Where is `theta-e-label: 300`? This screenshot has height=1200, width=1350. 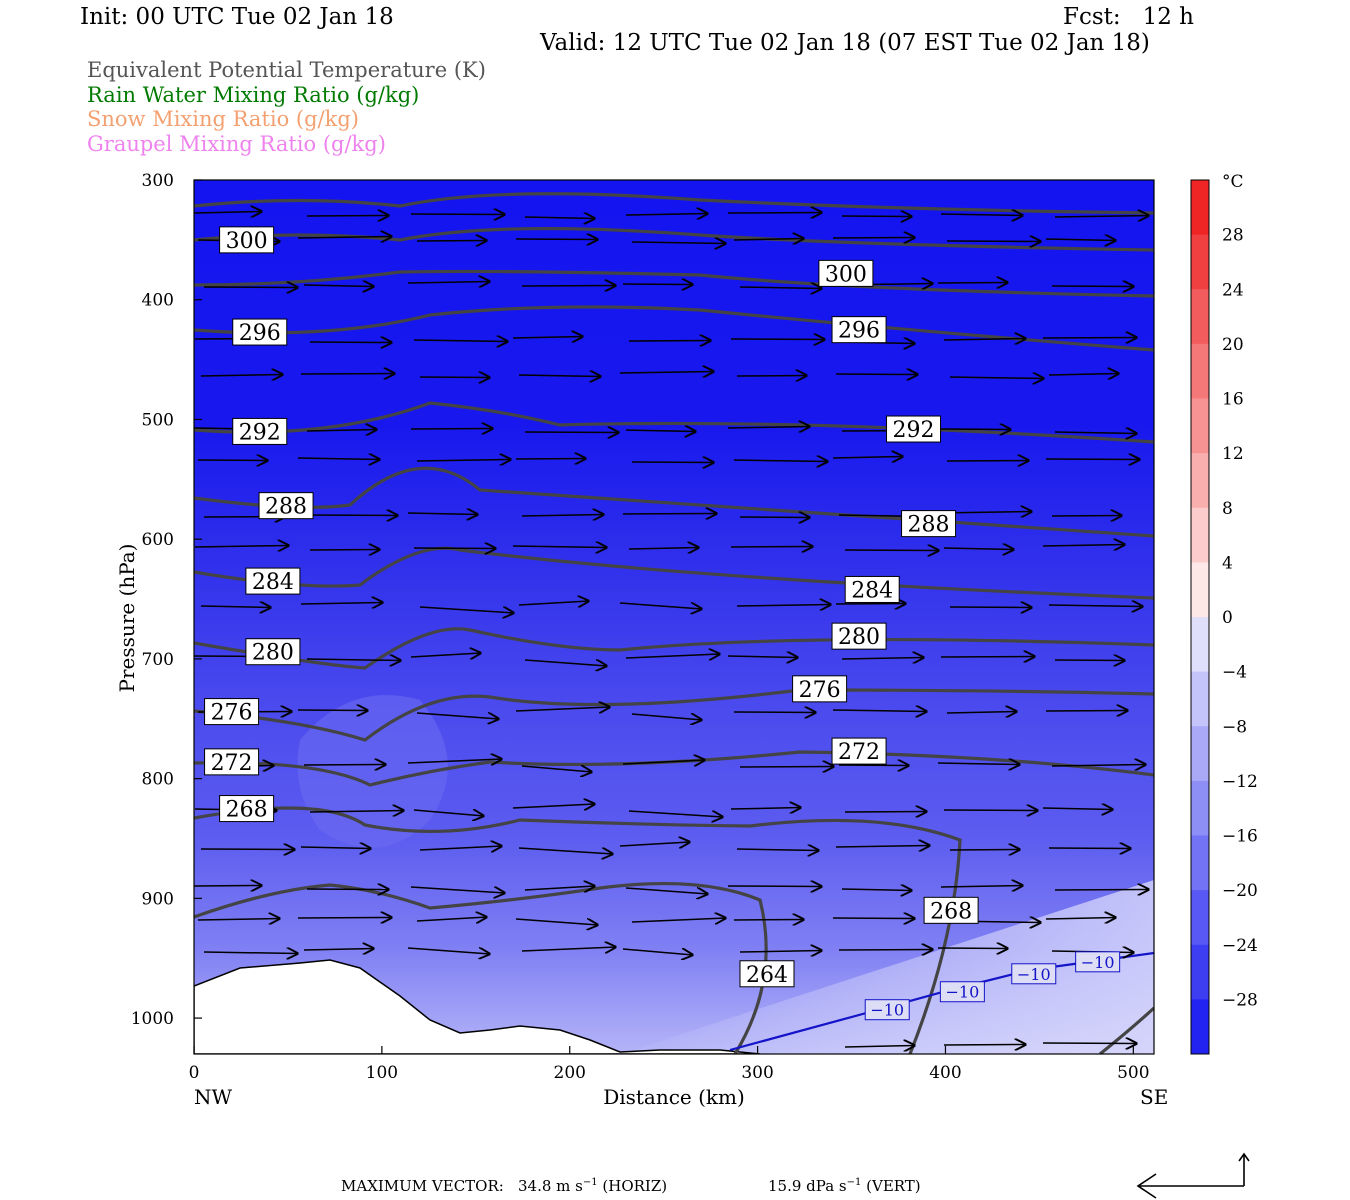
theta-e-label: 300 is located at coordinates (247, 240).